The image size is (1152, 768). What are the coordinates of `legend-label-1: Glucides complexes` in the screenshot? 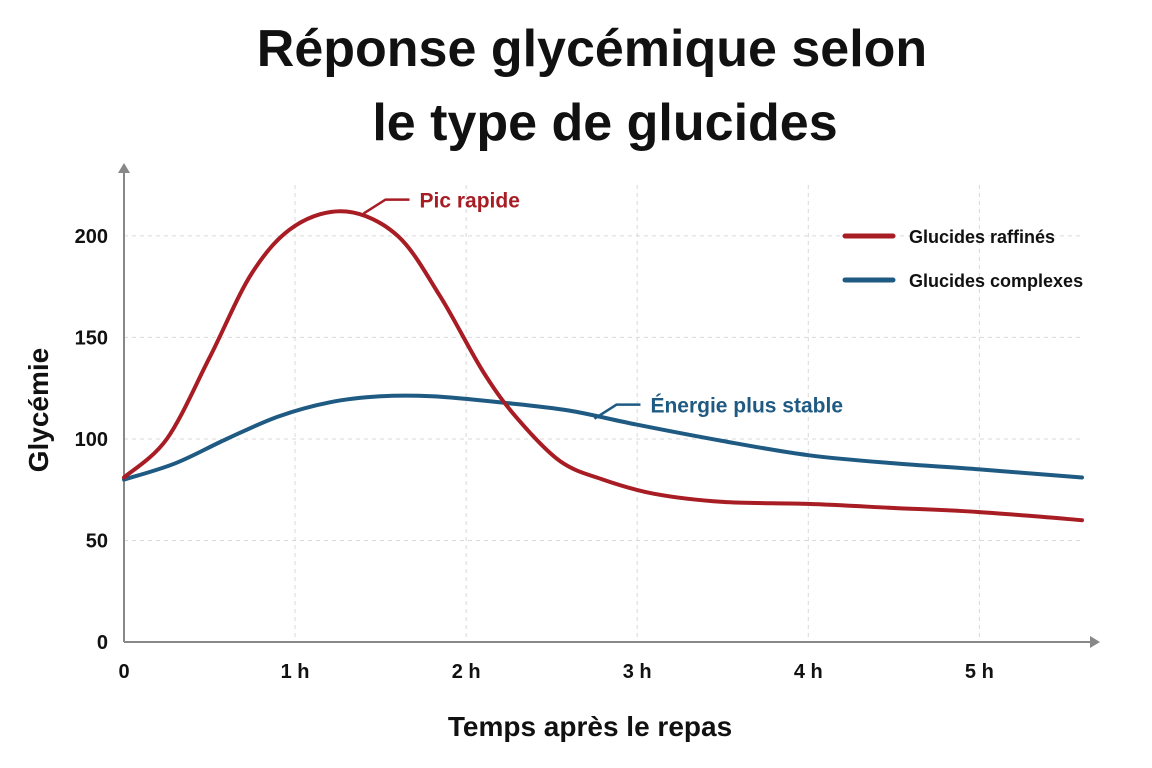 It's located at (996, 281).